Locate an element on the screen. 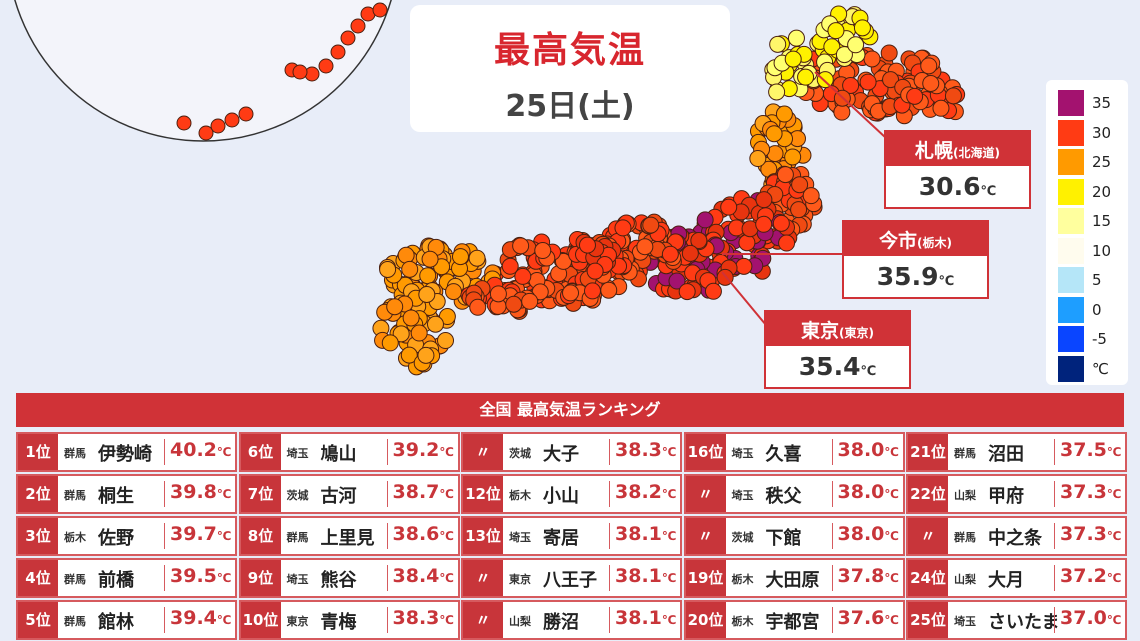 The height and width of the screenshot is (641, 1140). callout-header: 札幌(北海道) is located at coordinates (957, 149).